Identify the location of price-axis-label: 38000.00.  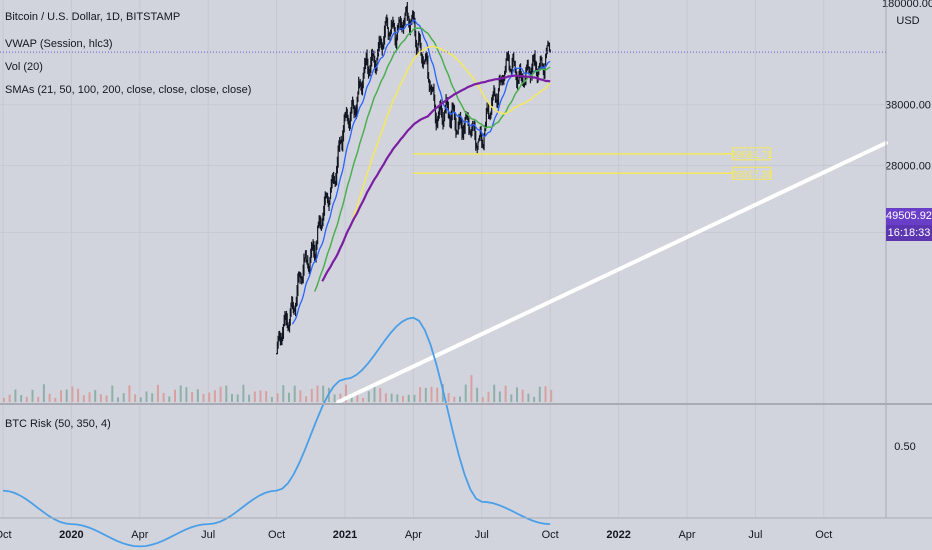
(908, 106).